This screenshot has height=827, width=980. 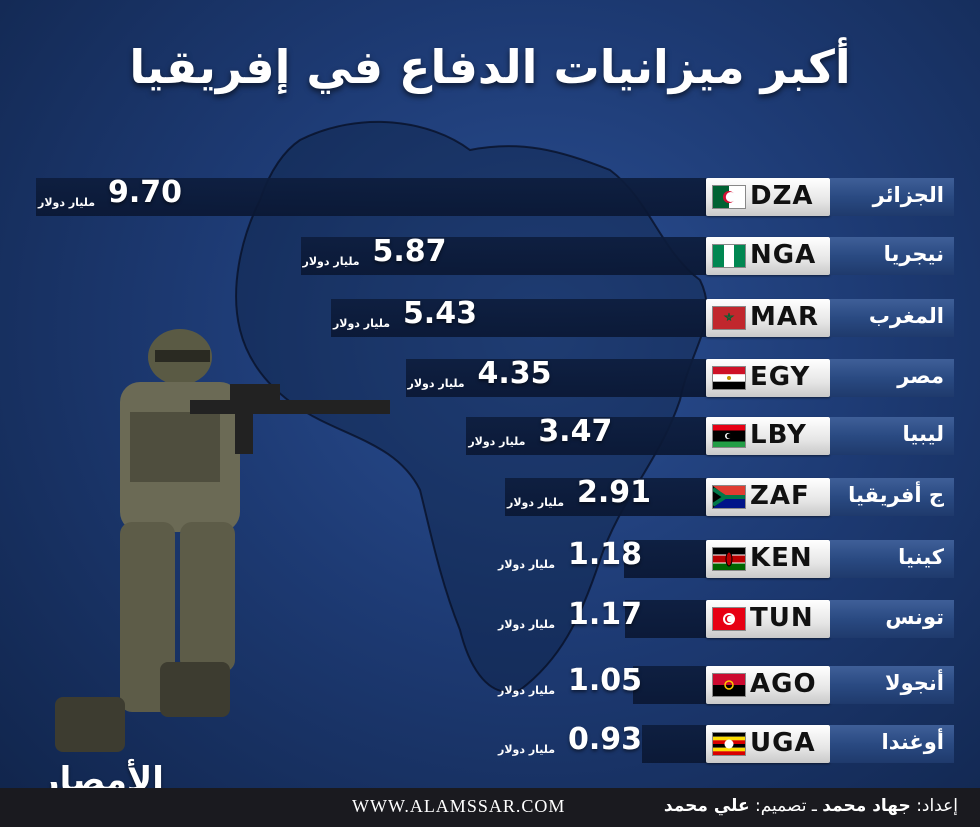 I want to click on country-code-plate: MAR, so click(x=768, y=318).